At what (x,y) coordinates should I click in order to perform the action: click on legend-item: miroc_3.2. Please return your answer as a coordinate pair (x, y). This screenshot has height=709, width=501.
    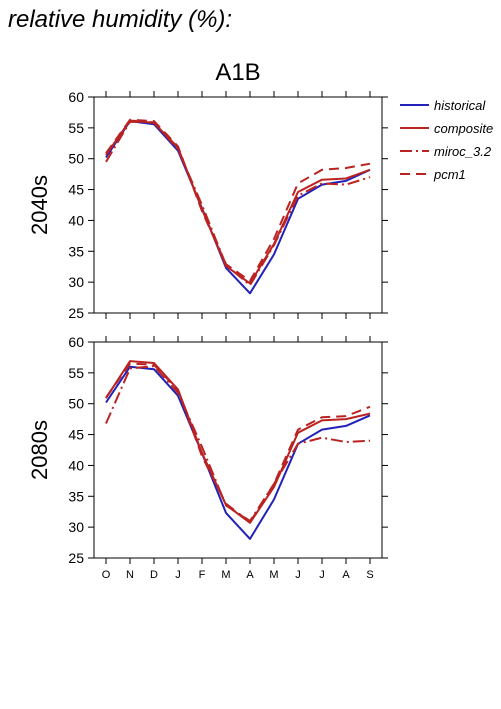
    Looking at the image, I should click on (446, 151).